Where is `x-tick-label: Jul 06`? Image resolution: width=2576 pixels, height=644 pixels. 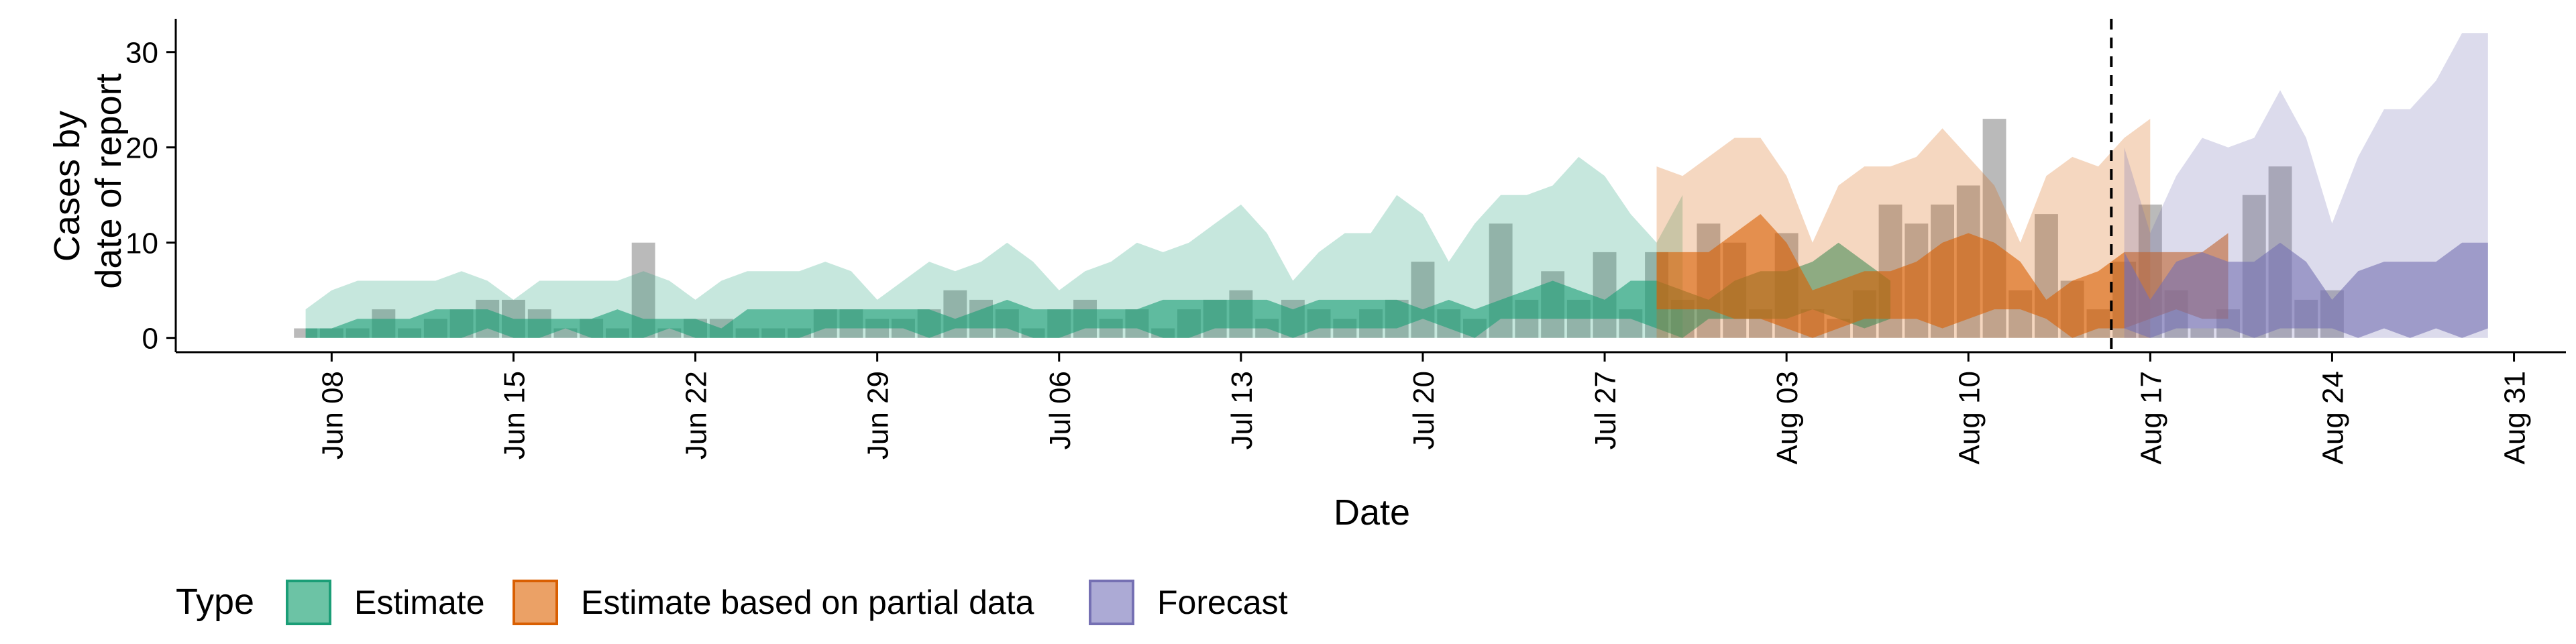 x-tick-label: Jul 06 is located at coordinates (1060, 410).